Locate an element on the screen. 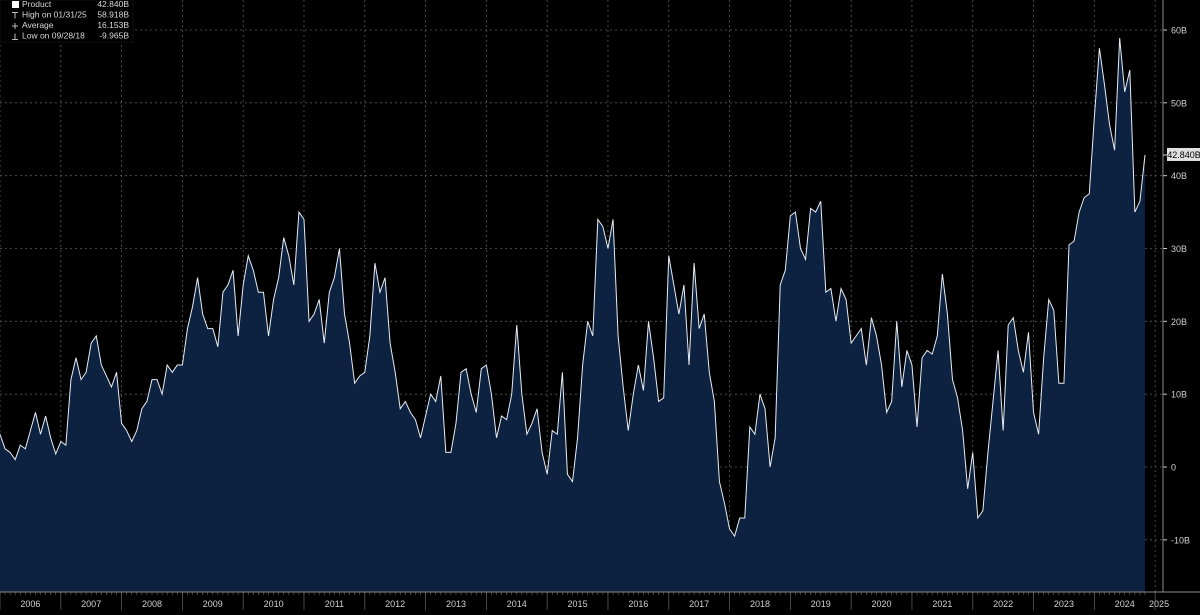 The height and width of the screenshot is (615, 1200). last-value-tag is located at coordinates (1183, 154).